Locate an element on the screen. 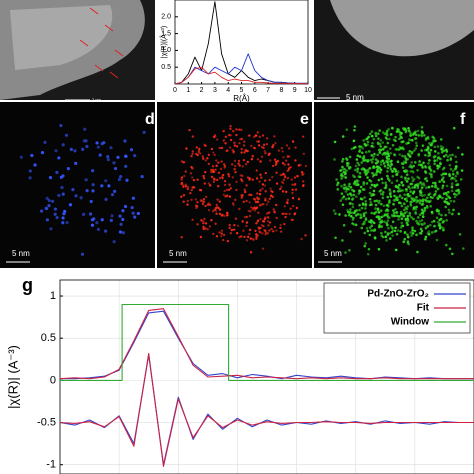 The width and height of the screenshot is (474, 474). plot-frame is located at coordinates (241, 42).